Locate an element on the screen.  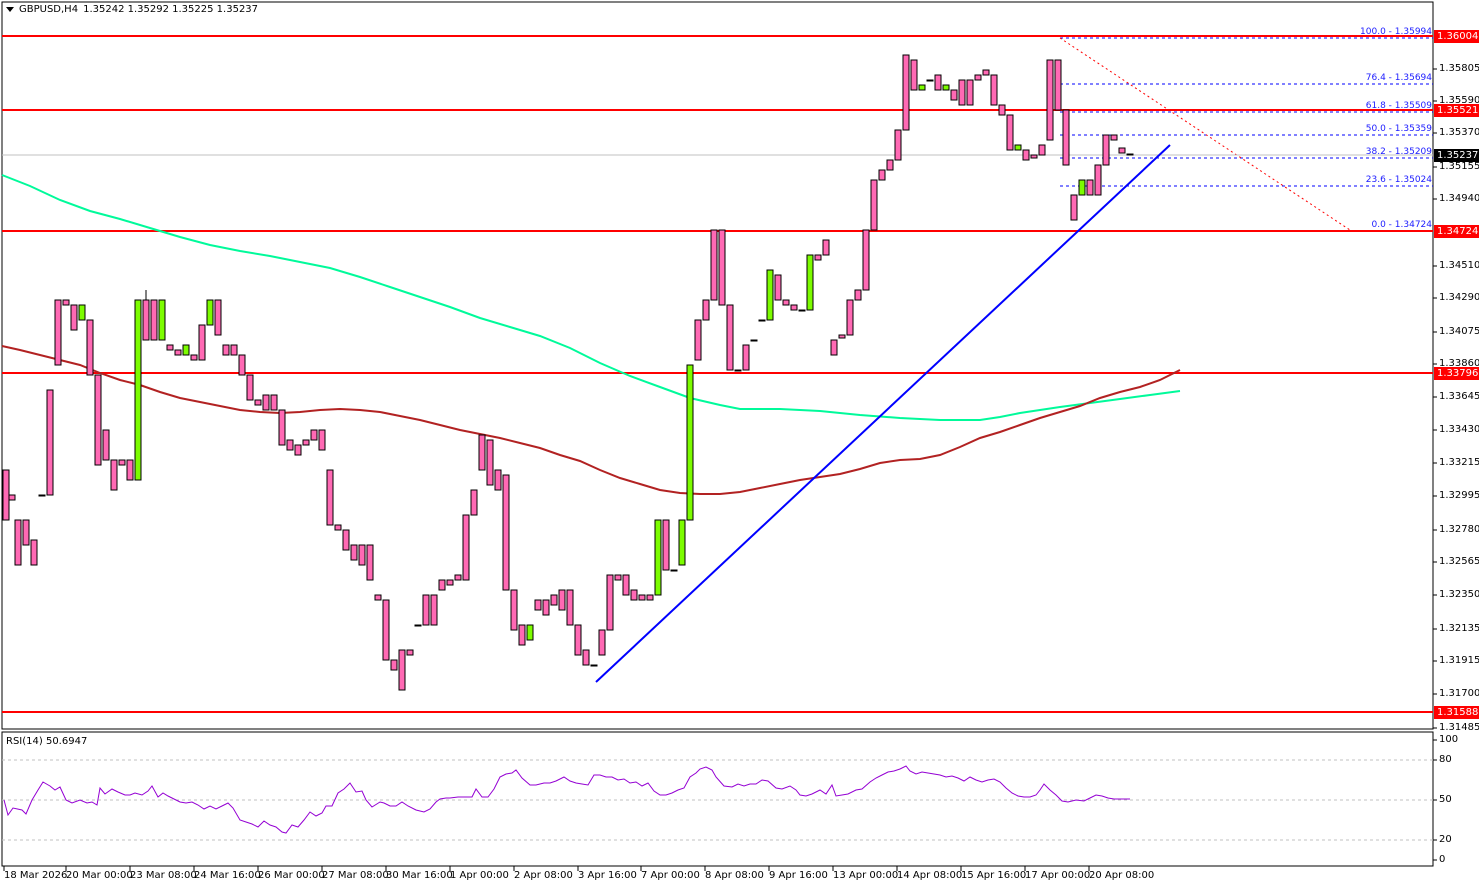
price-tag: 1.33796 is located at coordinates (1456, 373).